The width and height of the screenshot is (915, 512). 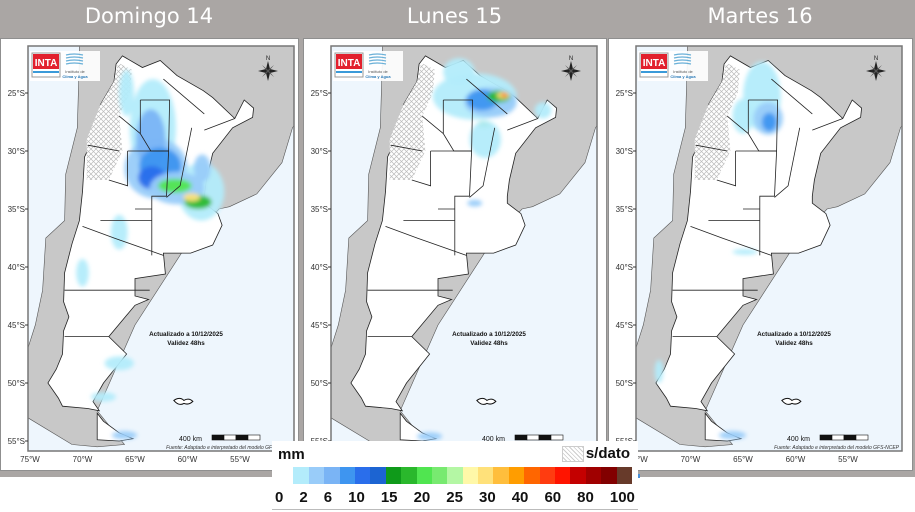 What do you see at coordinates (422, 497) in the screenshot?
I see `legend-tick-label: 20` at bounding box center [422, 497].